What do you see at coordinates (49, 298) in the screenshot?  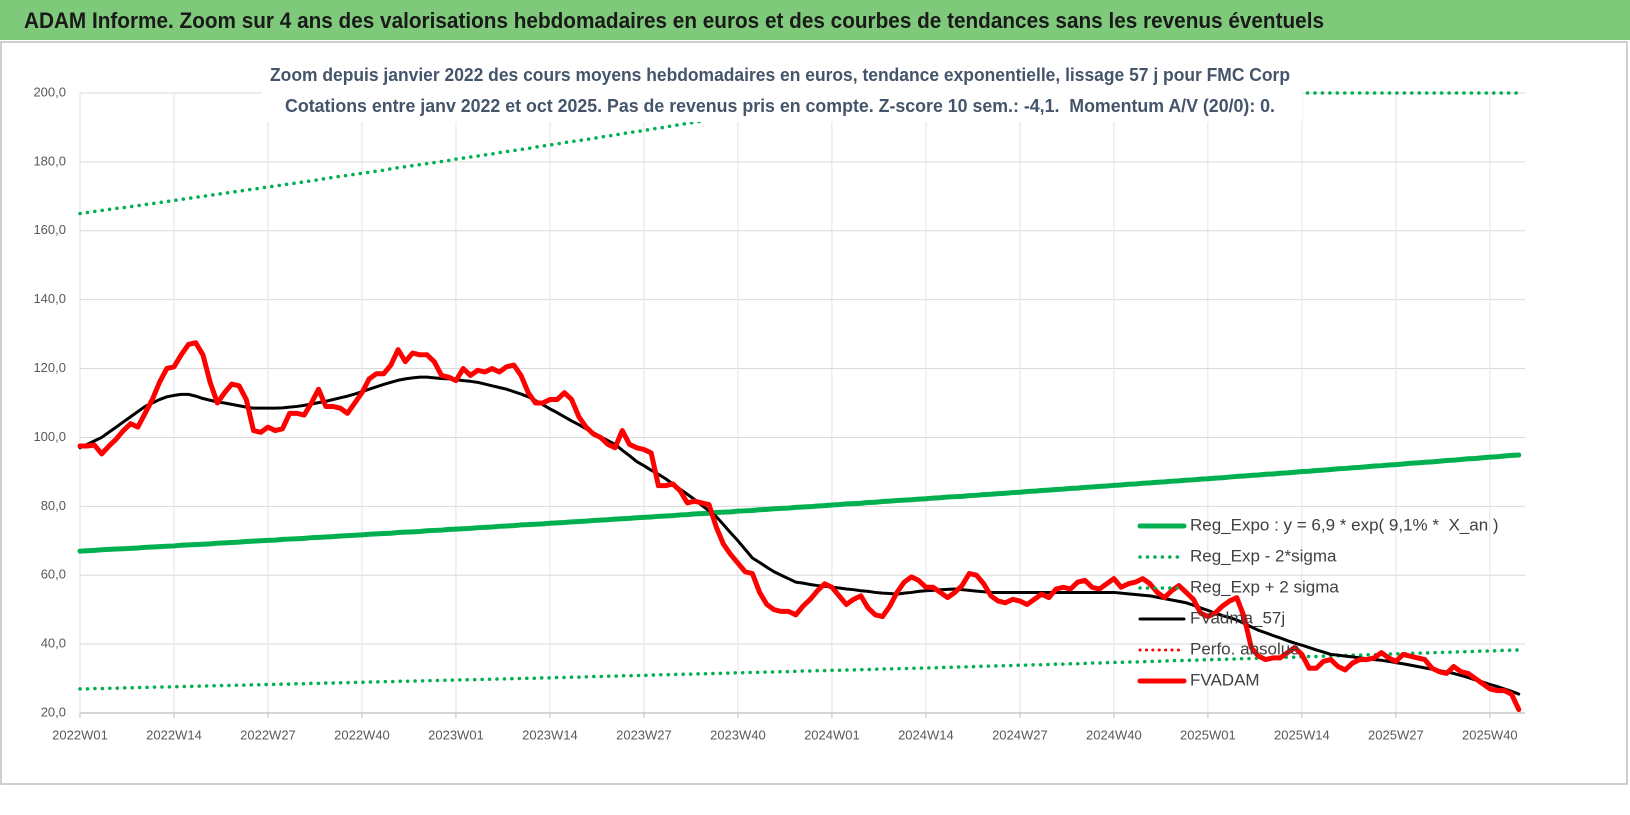 I see `y-tick-label: 140,0` at bounding box center [49, 298].